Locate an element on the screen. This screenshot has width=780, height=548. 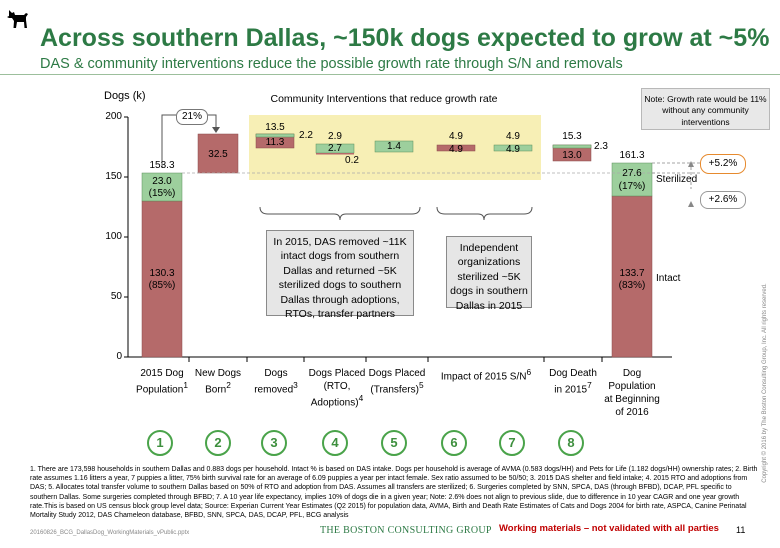
legend-intact: Intact is located at coordinates (668, 278).